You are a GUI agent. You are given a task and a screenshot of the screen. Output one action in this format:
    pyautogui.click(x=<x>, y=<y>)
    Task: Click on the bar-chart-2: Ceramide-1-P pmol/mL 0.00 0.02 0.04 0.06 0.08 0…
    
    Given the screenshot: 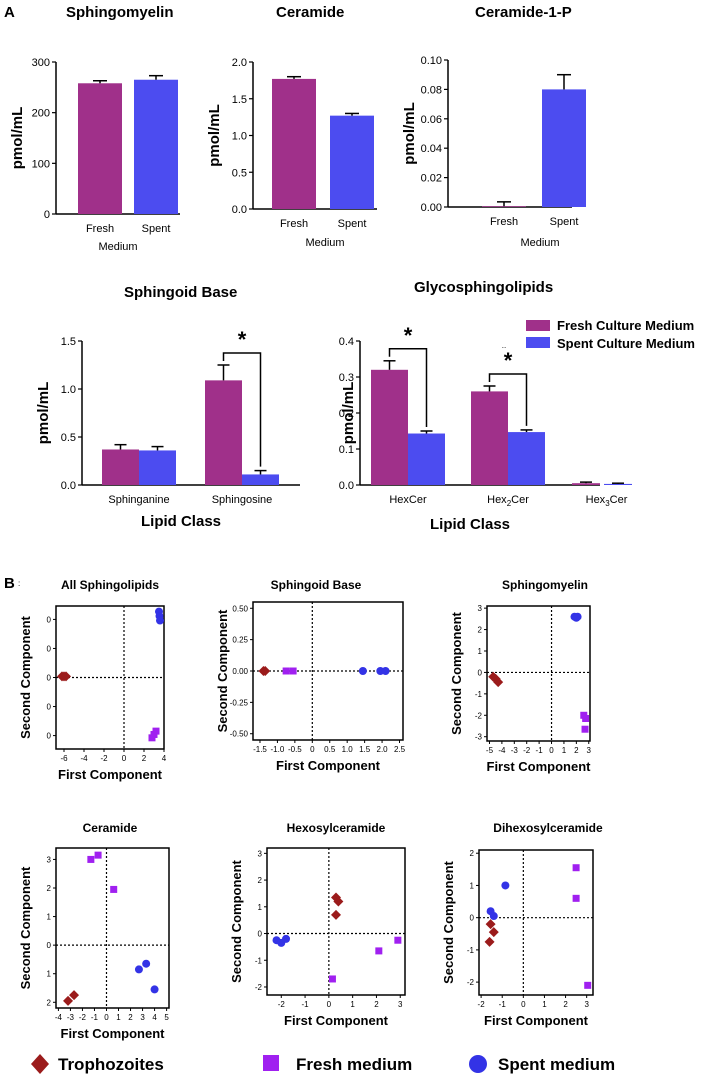 What is the action you would take?
    pyautogui.click(x=493, y=126)
    